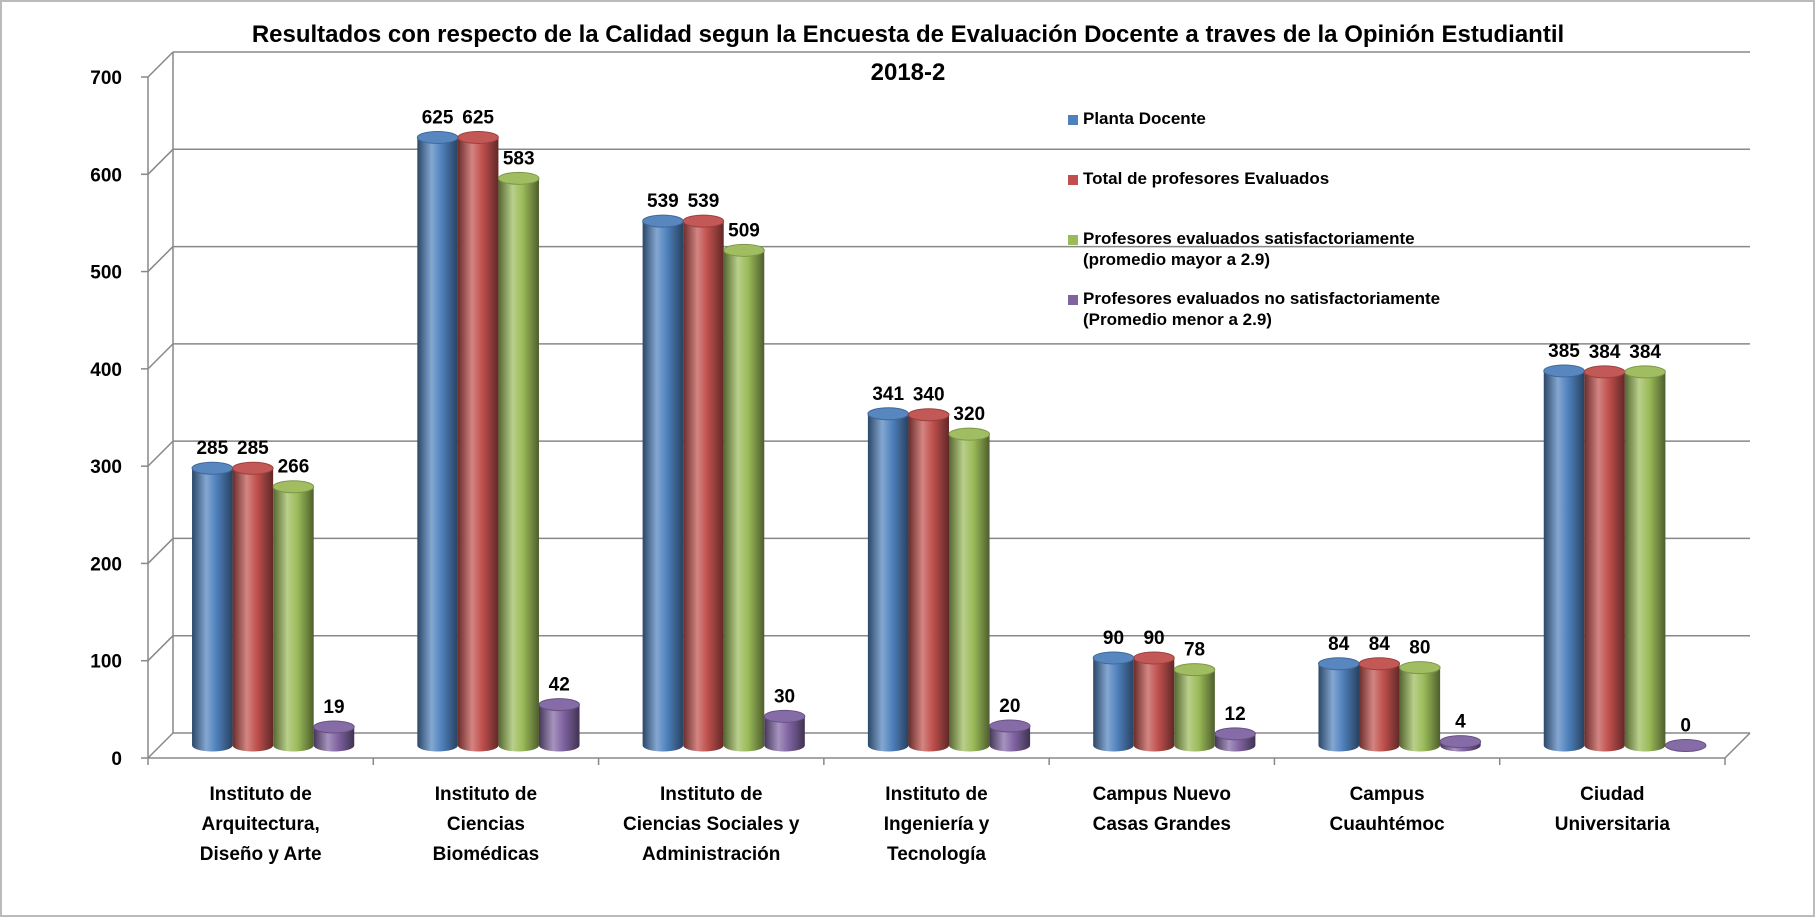 The image size is (1815, 917). I want to click on data-label: 341, so click(888, 394).